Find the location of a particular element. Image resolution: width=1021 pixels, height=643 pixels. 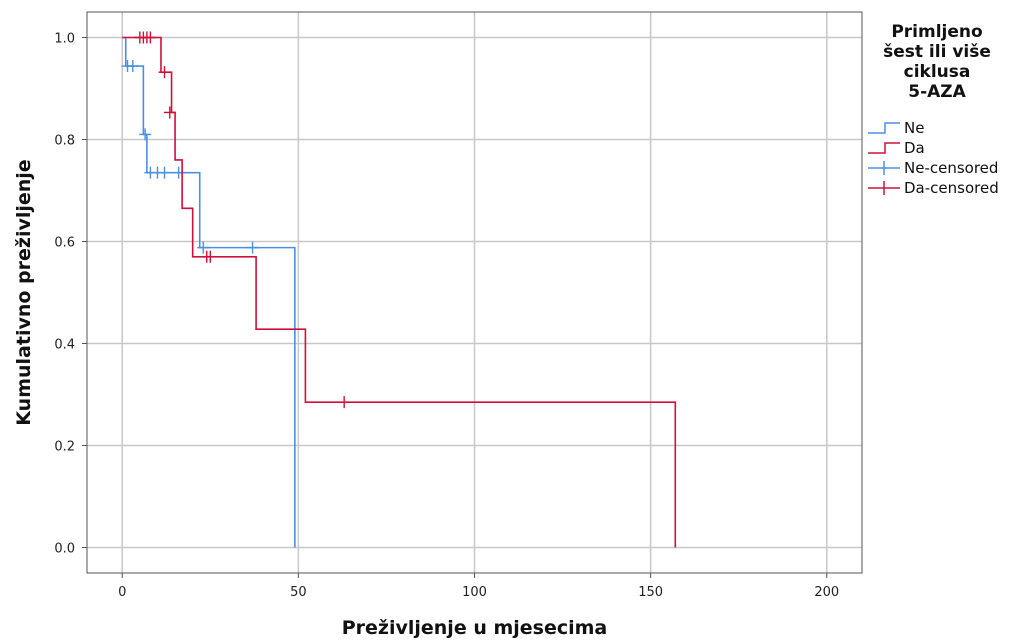

legend-label: Da-censored is located at coordinates (951, 188).